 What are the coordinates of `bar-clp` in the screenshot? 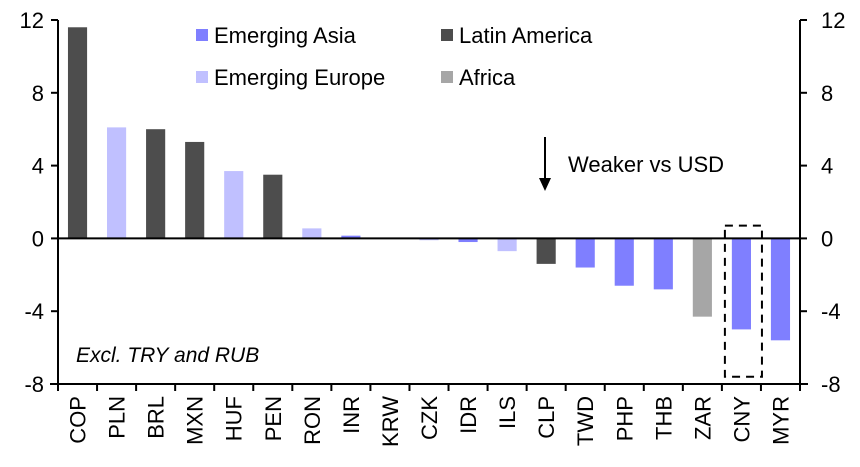 It's located at (546, 251).